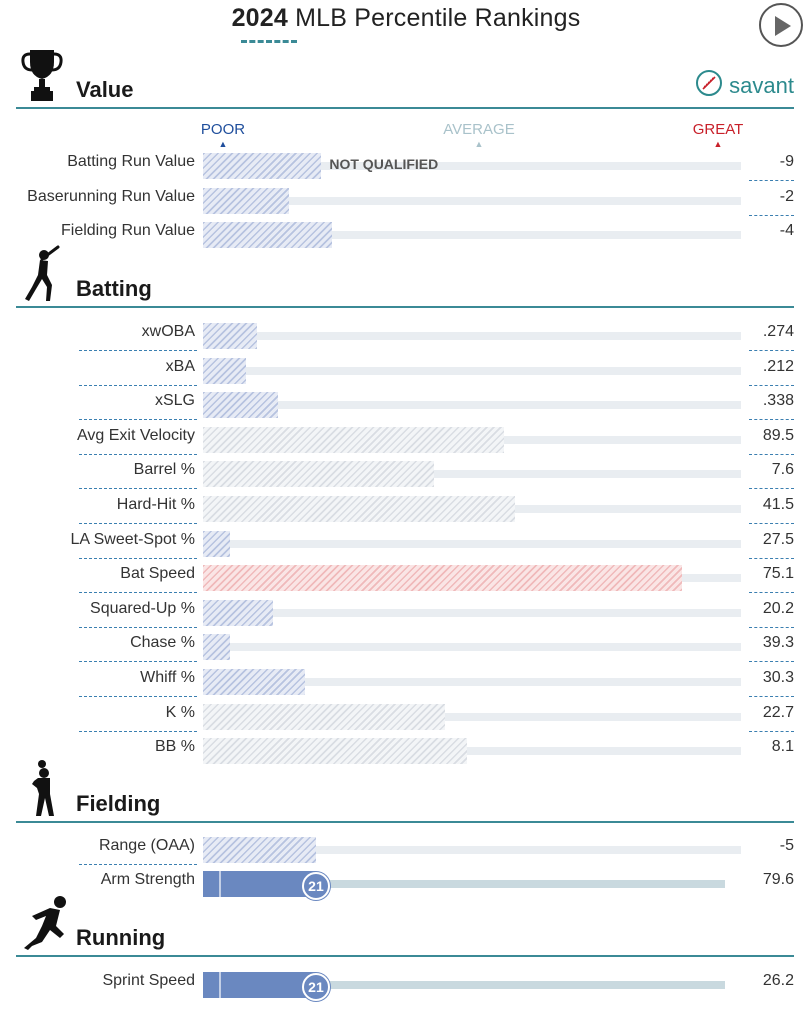 The image size is (812, 1024). Describe the element at coordinates (406, 276) in the screenshot. I see `section-header-batting: Batting` at that location.